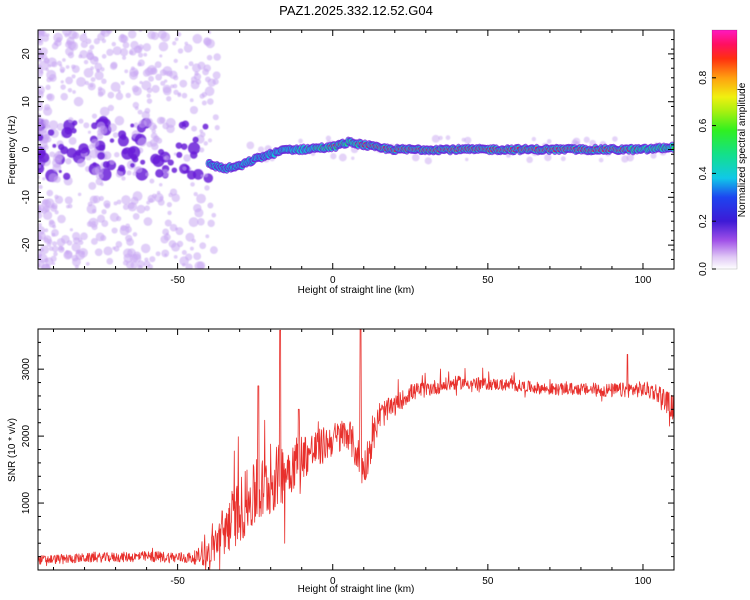  Describe the element at coordinates (703, 125) in the screenshot. I see `colorbar-tick-label: 0.6` at that location.